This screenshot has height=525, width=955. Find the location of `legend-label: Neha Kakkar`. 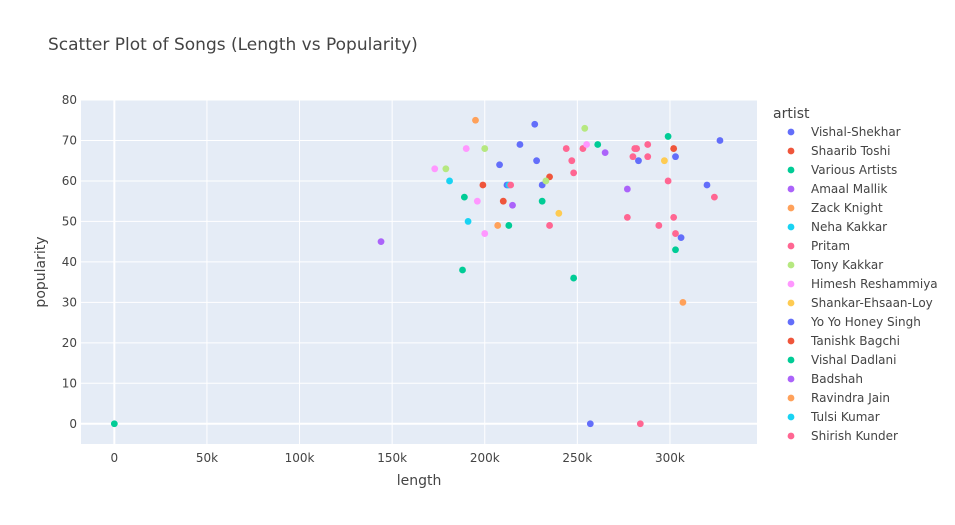

legend-label: Neha Kakkar is located at coordinates (849, 227).